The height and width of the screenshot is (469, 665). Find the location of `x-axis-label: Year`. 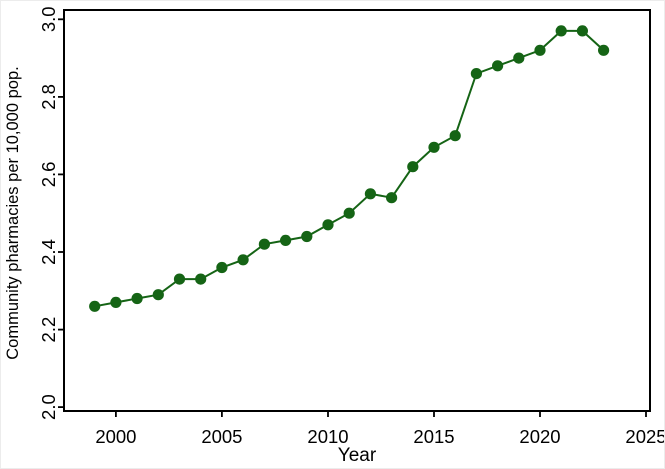

x-axis-label: Year is located at coordinates (357, 455).